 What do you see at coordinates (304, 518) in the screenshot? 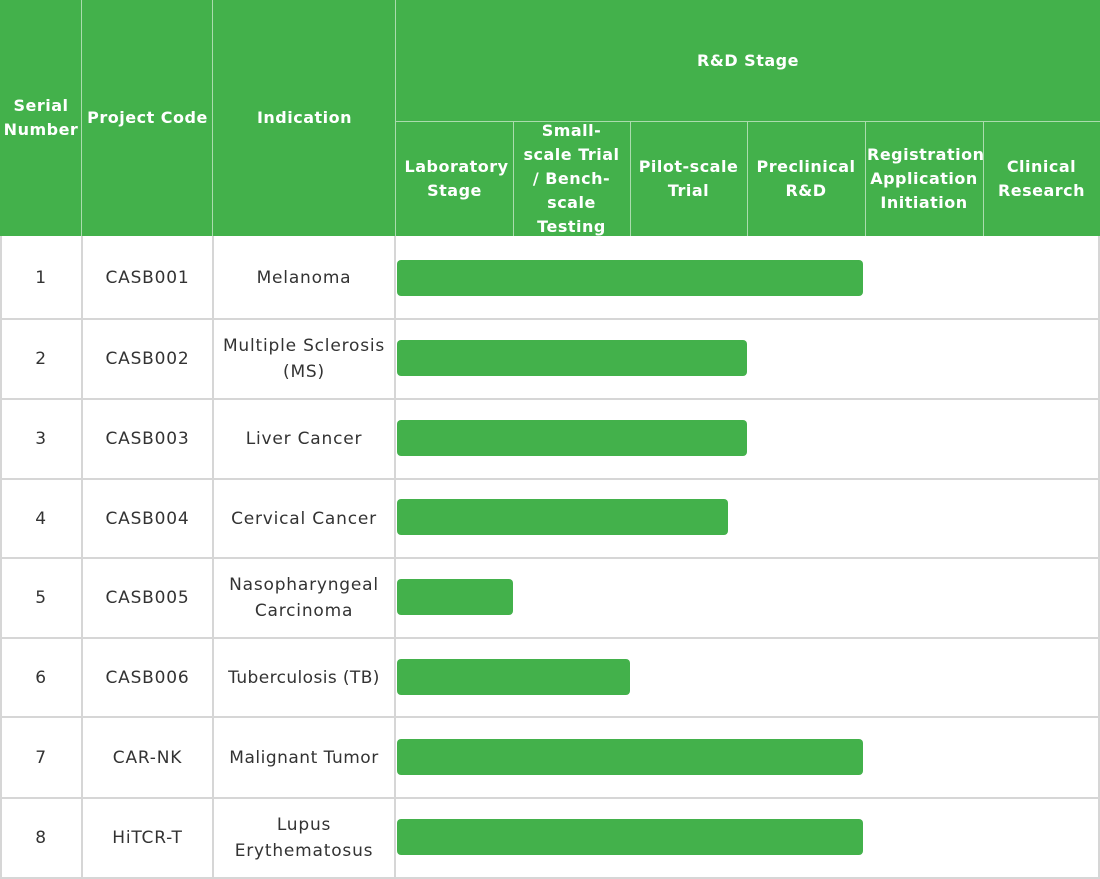
I see `cell-indication: Cervical Cancer` at bounding box center [304, 518].